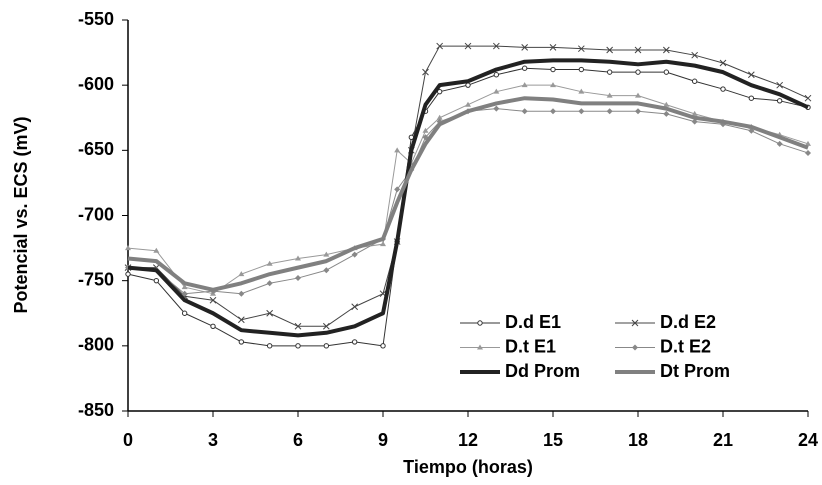  I want to click on x-tick-label: 12, so click(468, 440).